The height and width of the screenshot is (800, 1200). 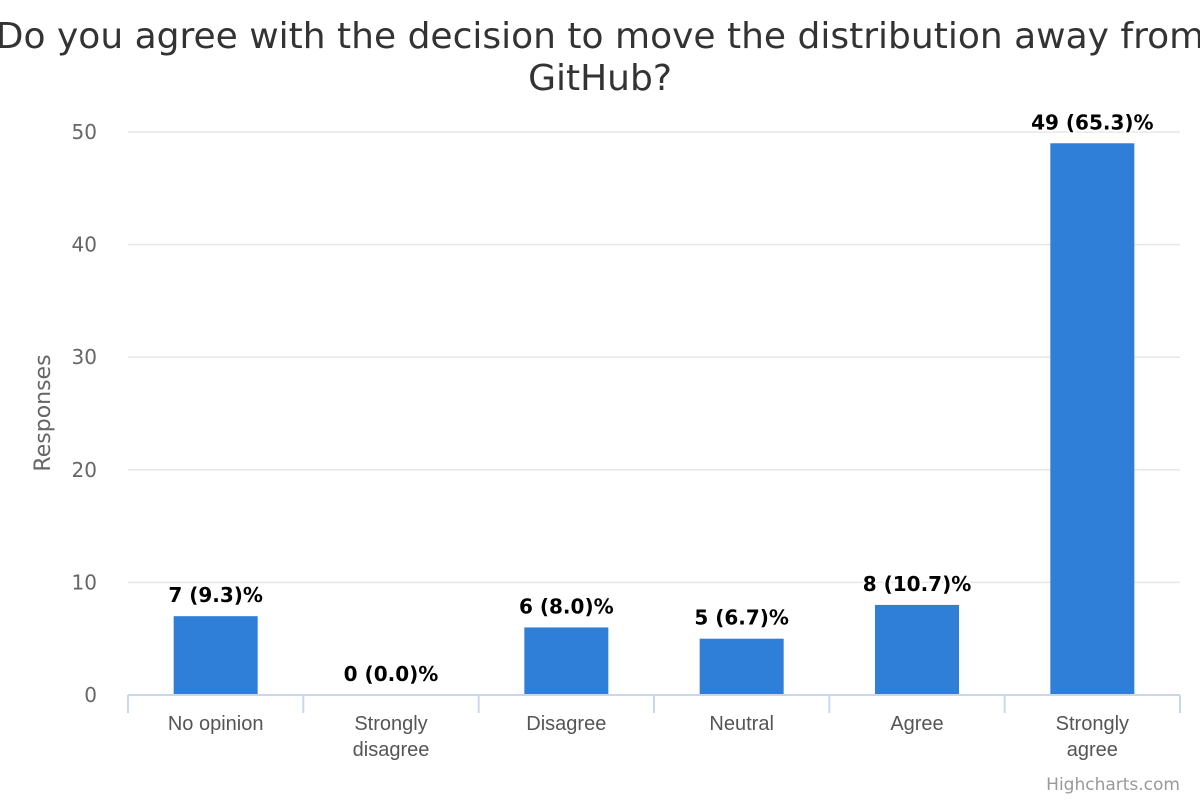 What do you see at coordinates (391, 737) in the screenshot?
I see `x-tick-label: Strongly disagree` at bounding box center [391, 737].